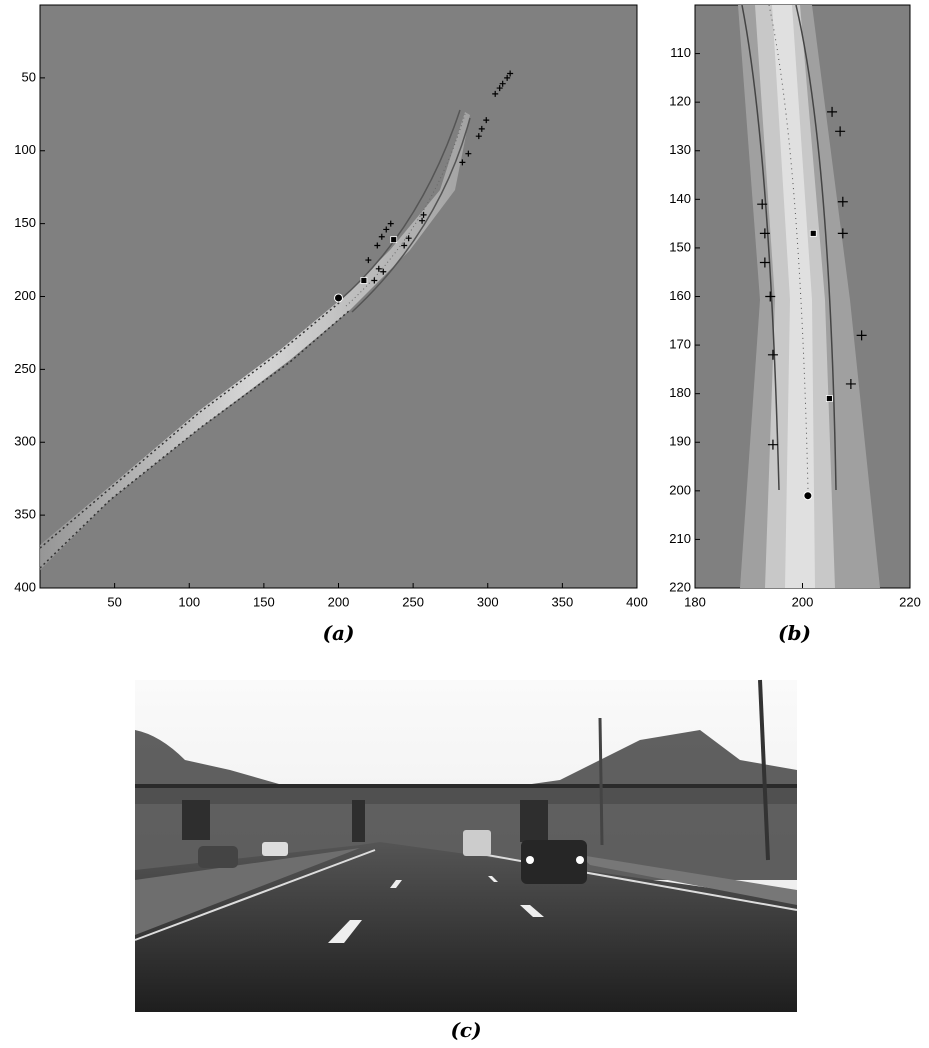 Image resolution: width=929 pixels, height=1048 pixels. Describe the element at coordinates (794, 633) in the screenshot. I see `caption: (b)` at that location.